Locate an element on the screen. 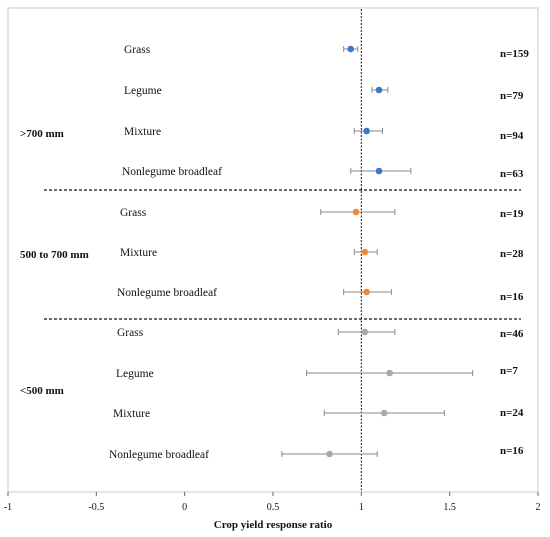 This screenshot has height=537, width=550. sample-size-label: n=159 is located at coordinates (514, 54).